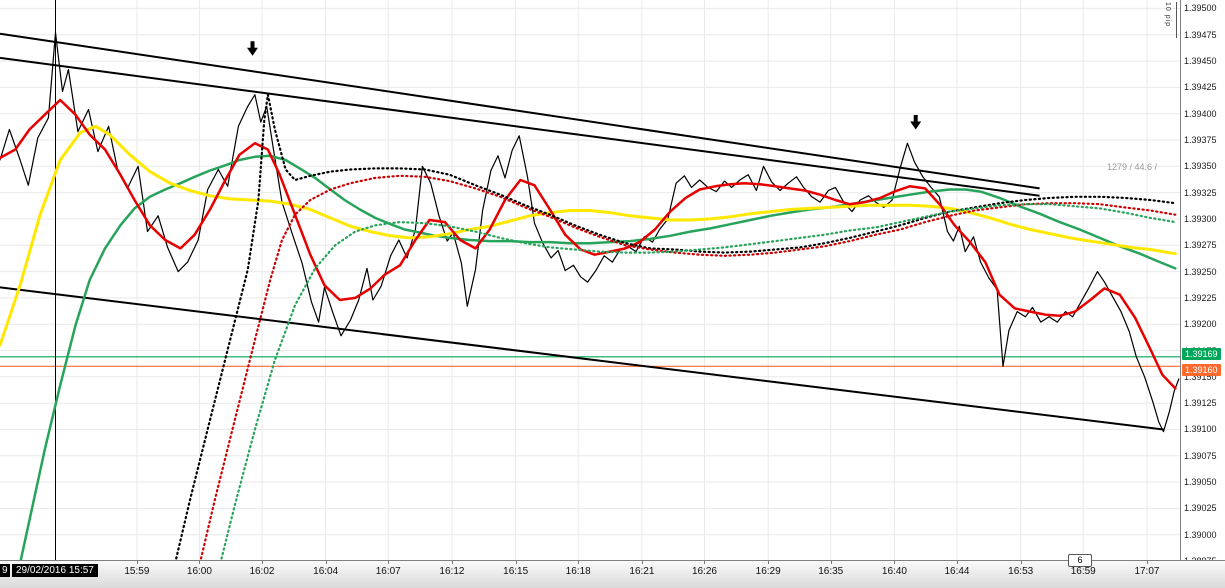 This screenshot has height=588, width=1225. What do you see at coordinates (1176, 20) in the screenshot?
I see `pip-scale-ruler` at bounding box center [1176, 20].